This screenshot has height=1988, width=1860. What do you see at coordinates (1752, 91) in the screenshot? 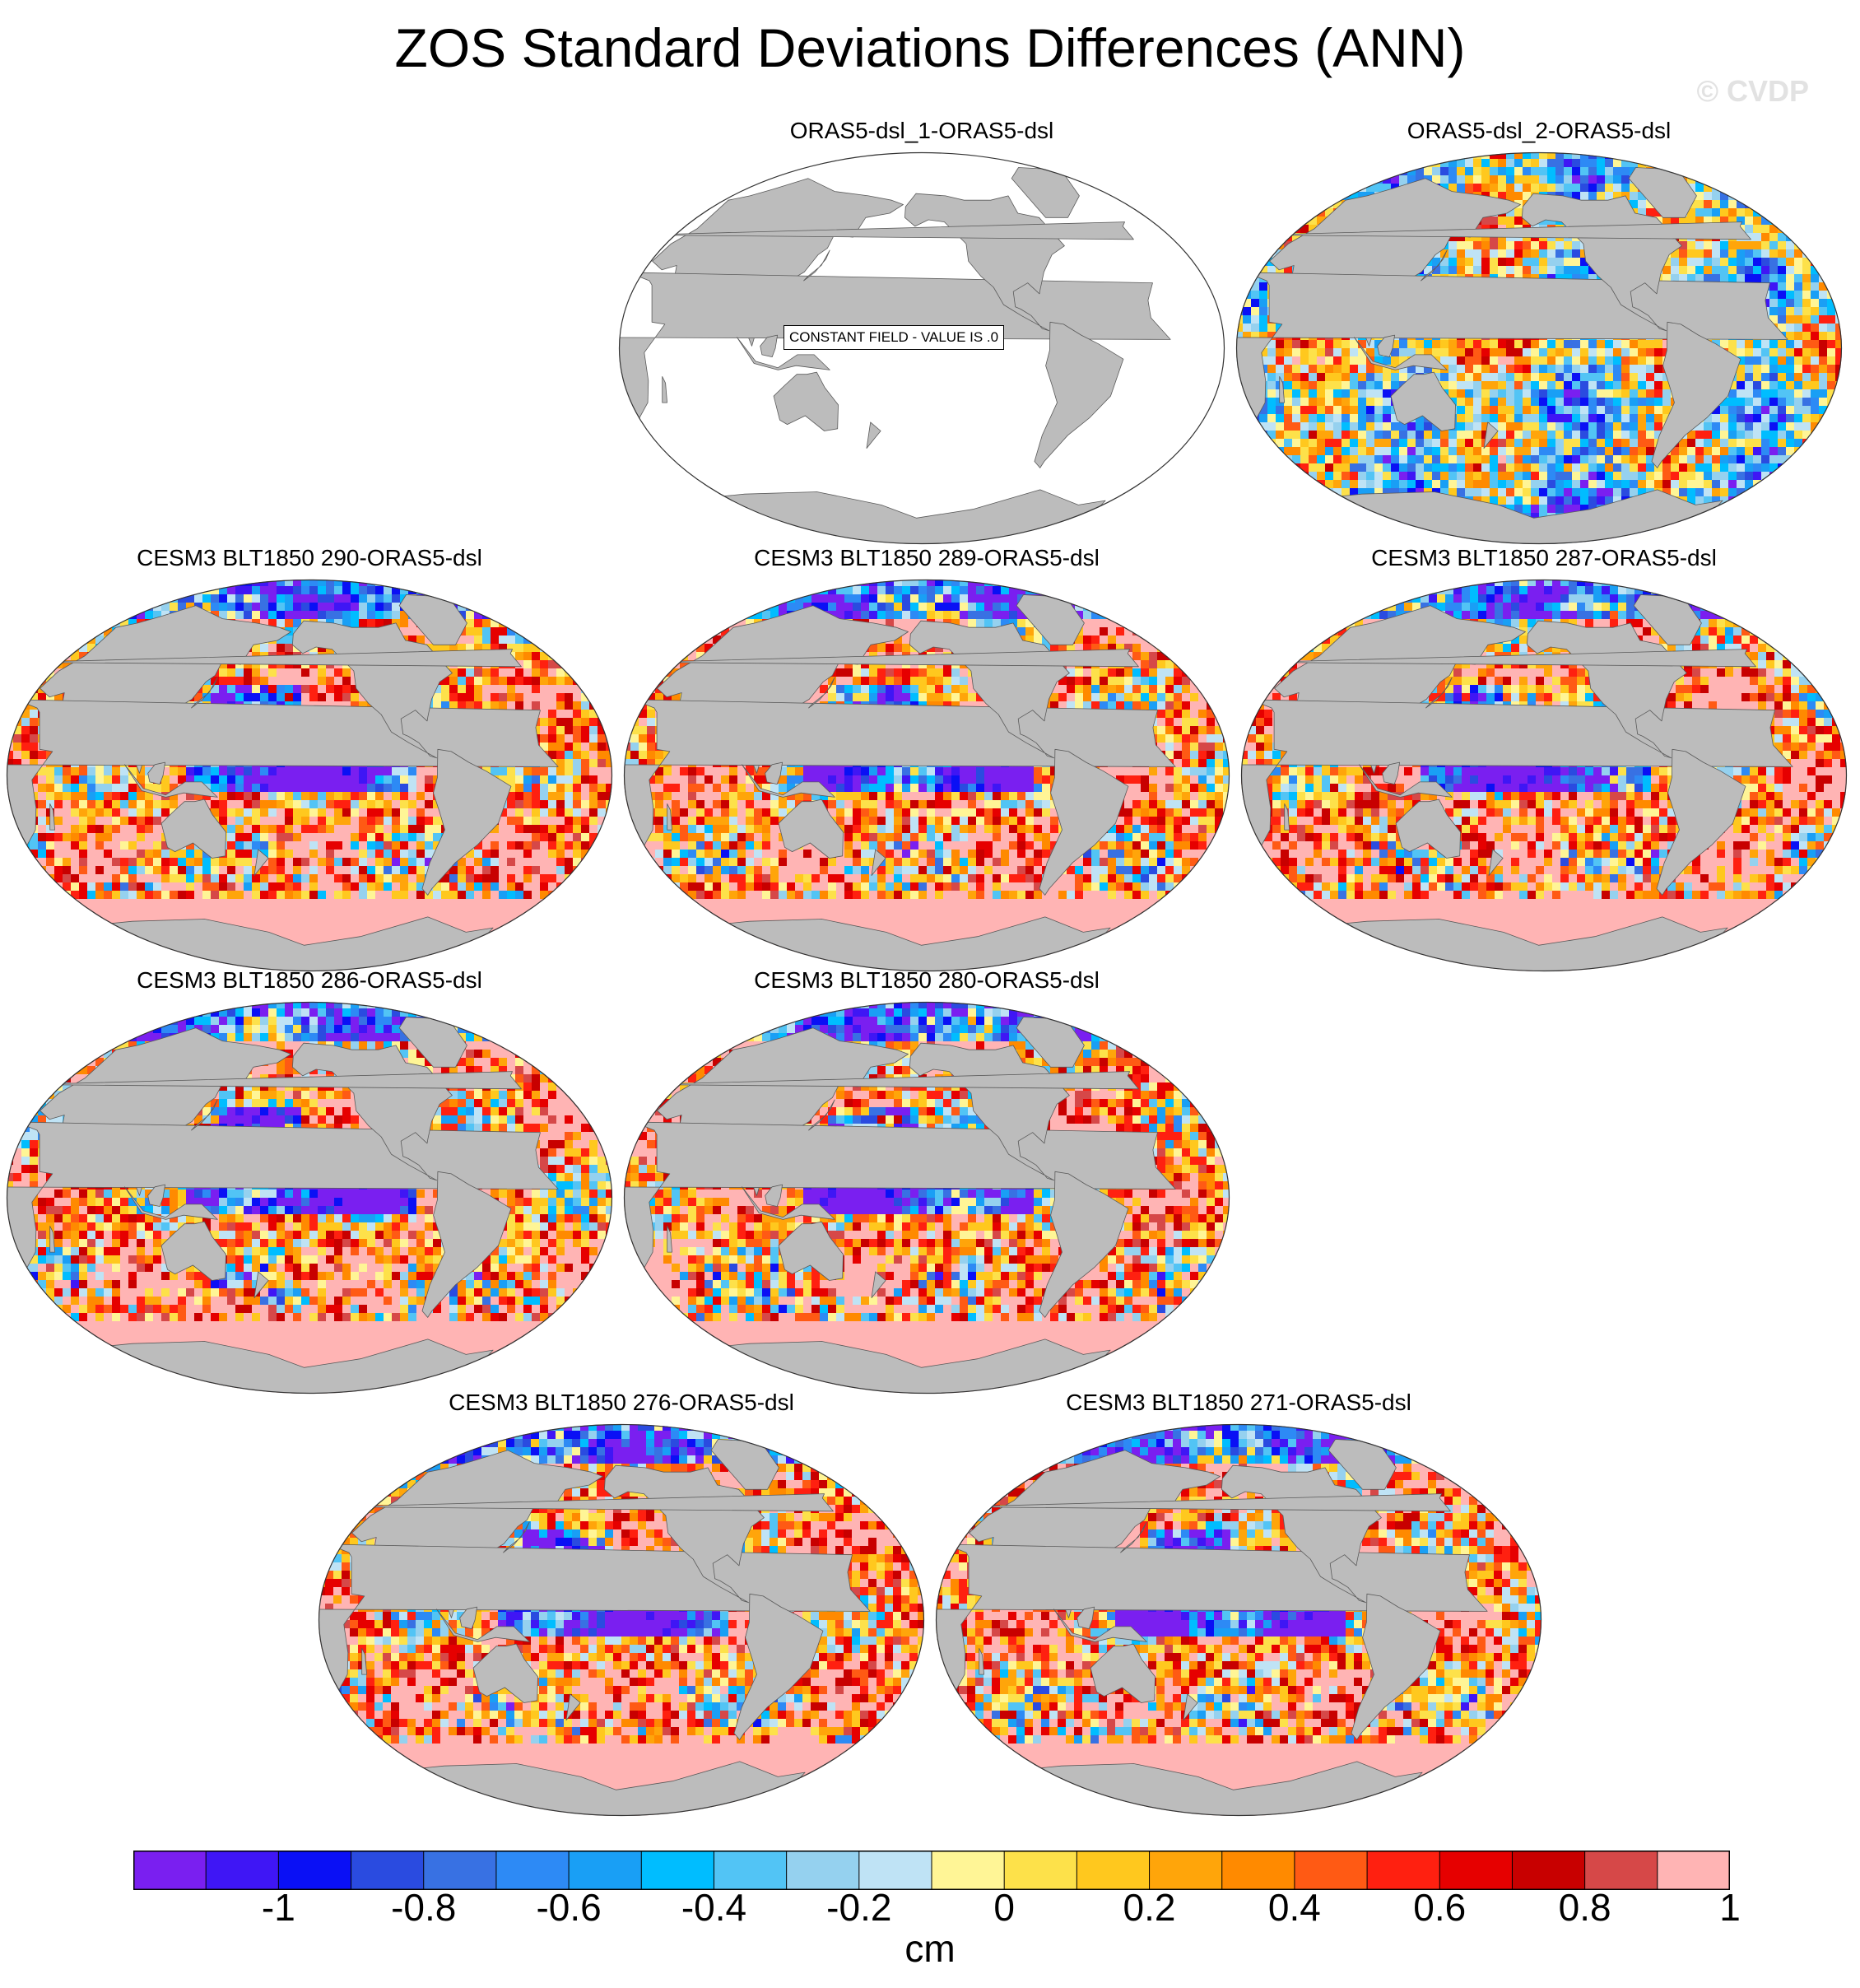
I see `cvdp-watermark: © CVDP` at bounding box center [1752, 91].